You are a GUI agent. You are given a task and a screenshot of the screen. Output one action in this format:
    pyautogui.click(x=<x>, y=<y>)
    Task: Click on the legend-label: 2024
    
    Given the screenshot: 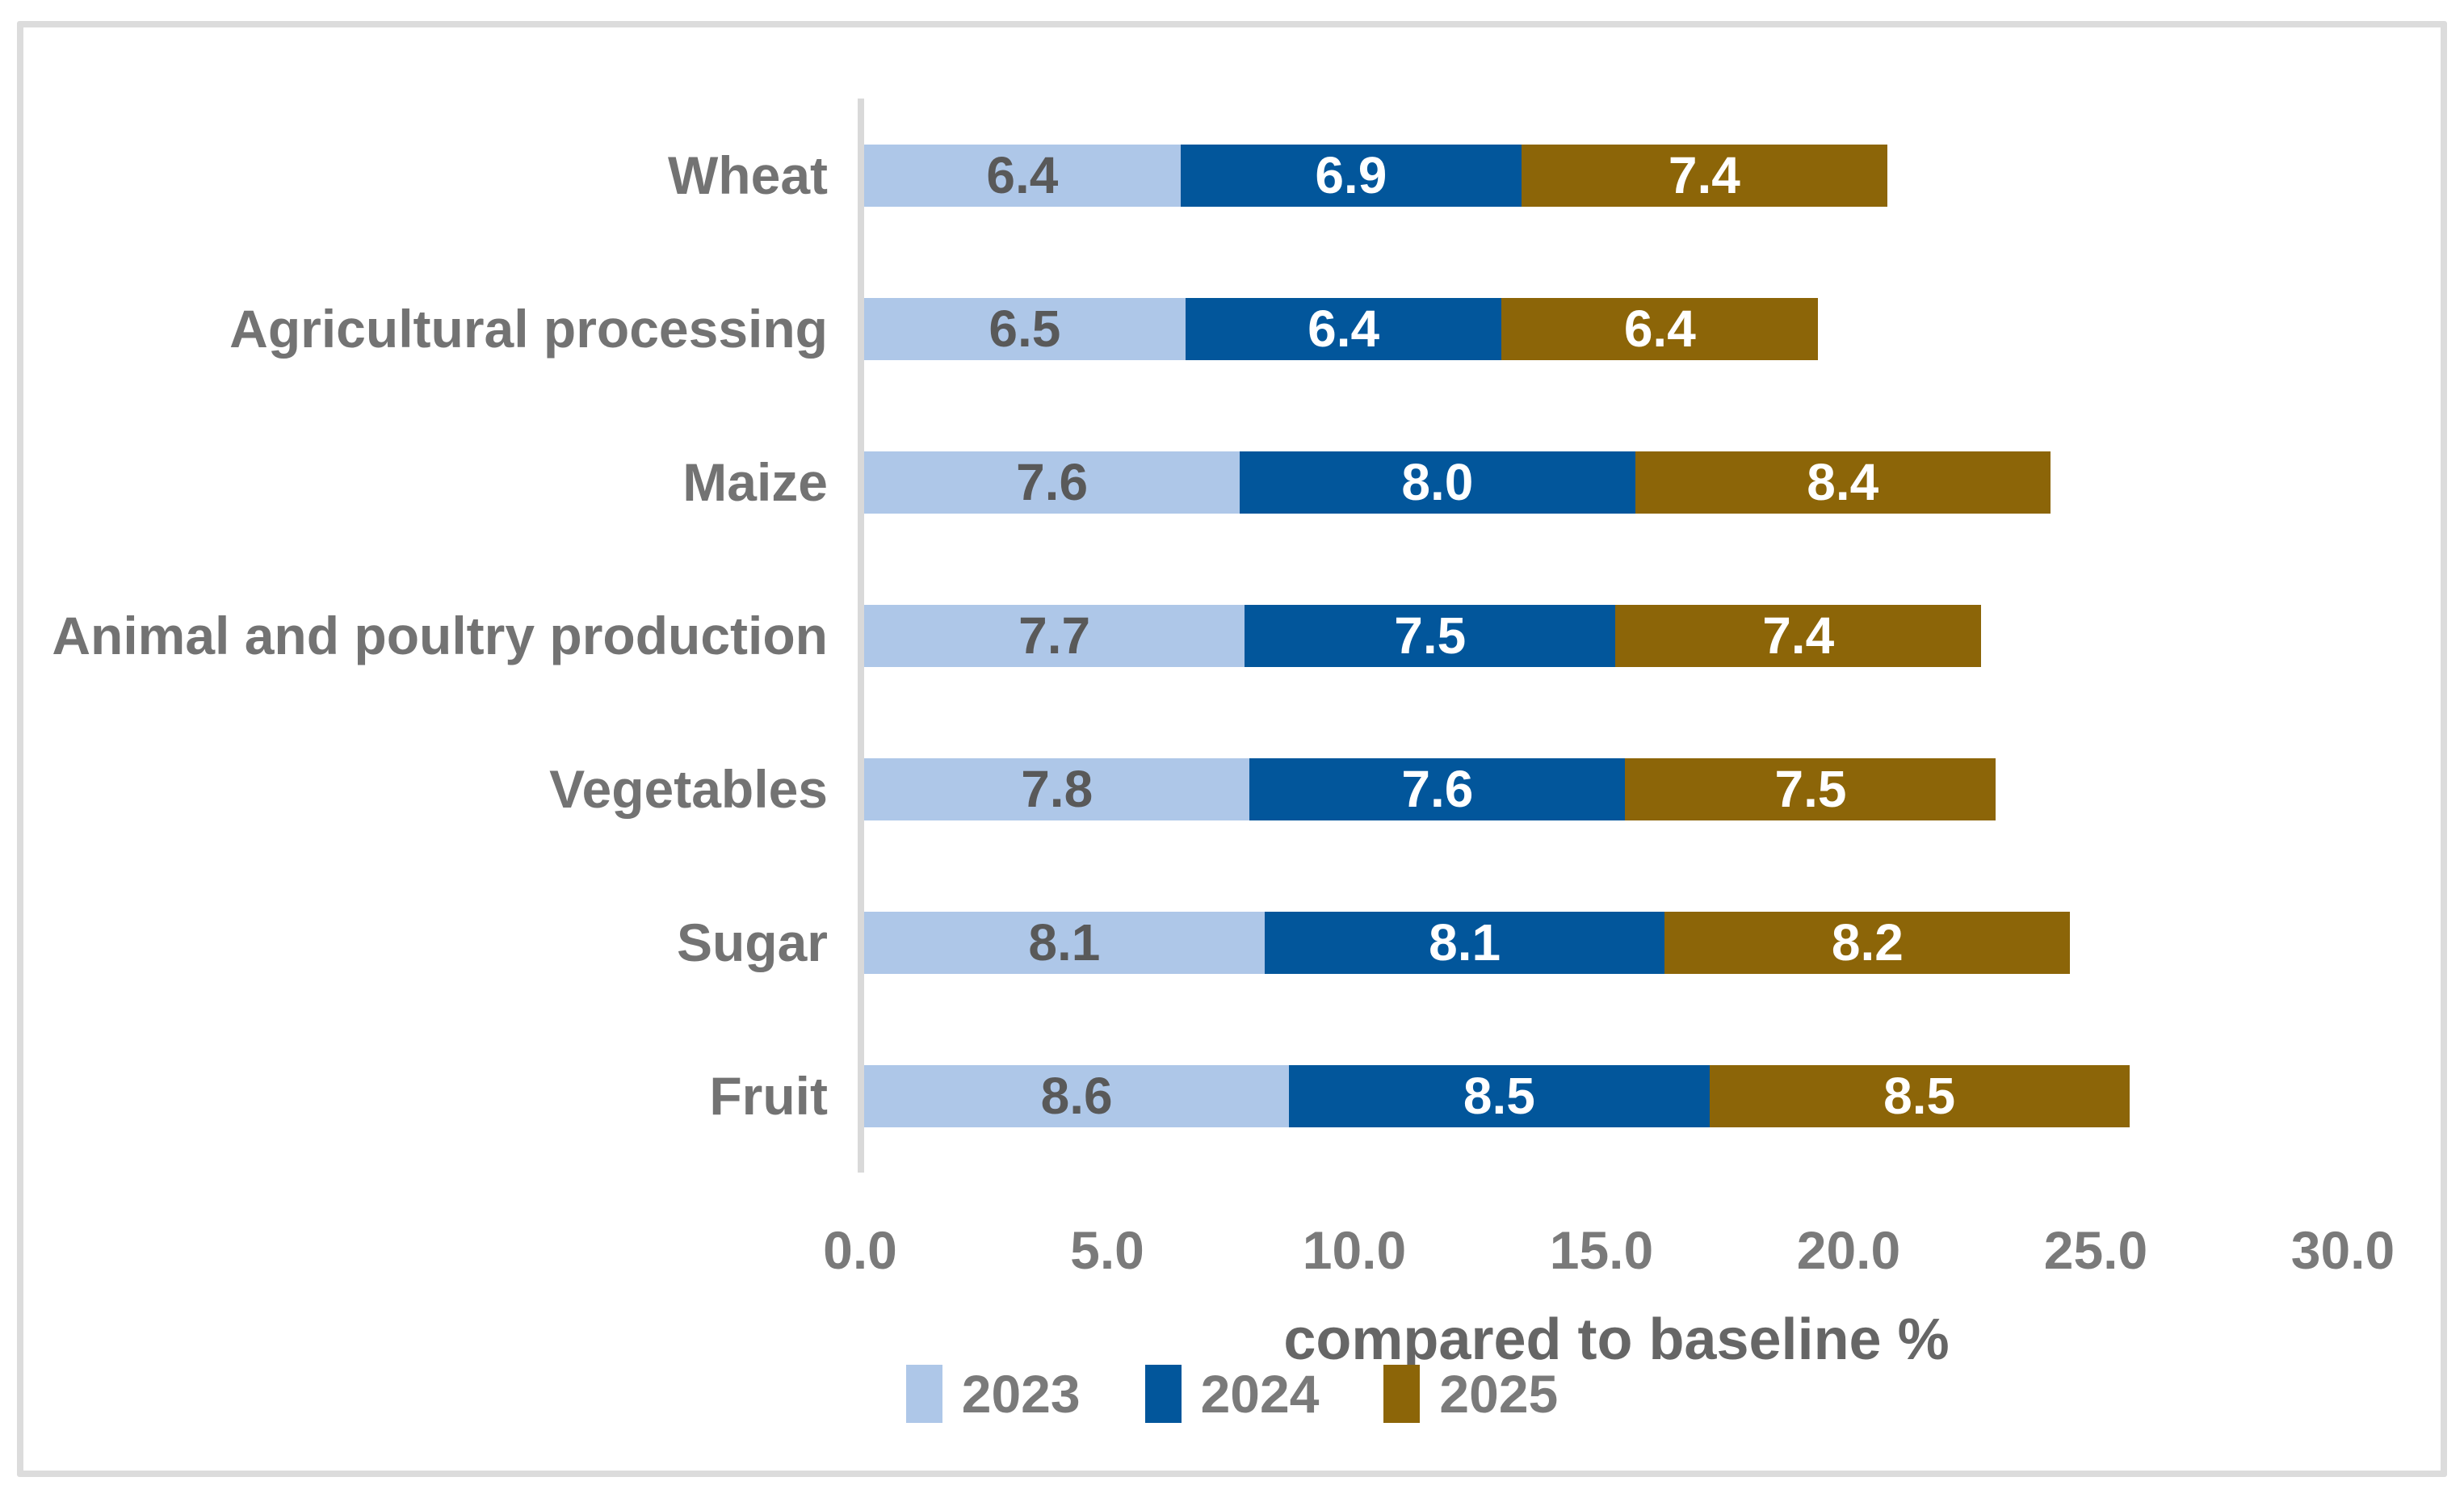 What is the action you would take?
    pyautogui.click(x=1260, y=1394)
    